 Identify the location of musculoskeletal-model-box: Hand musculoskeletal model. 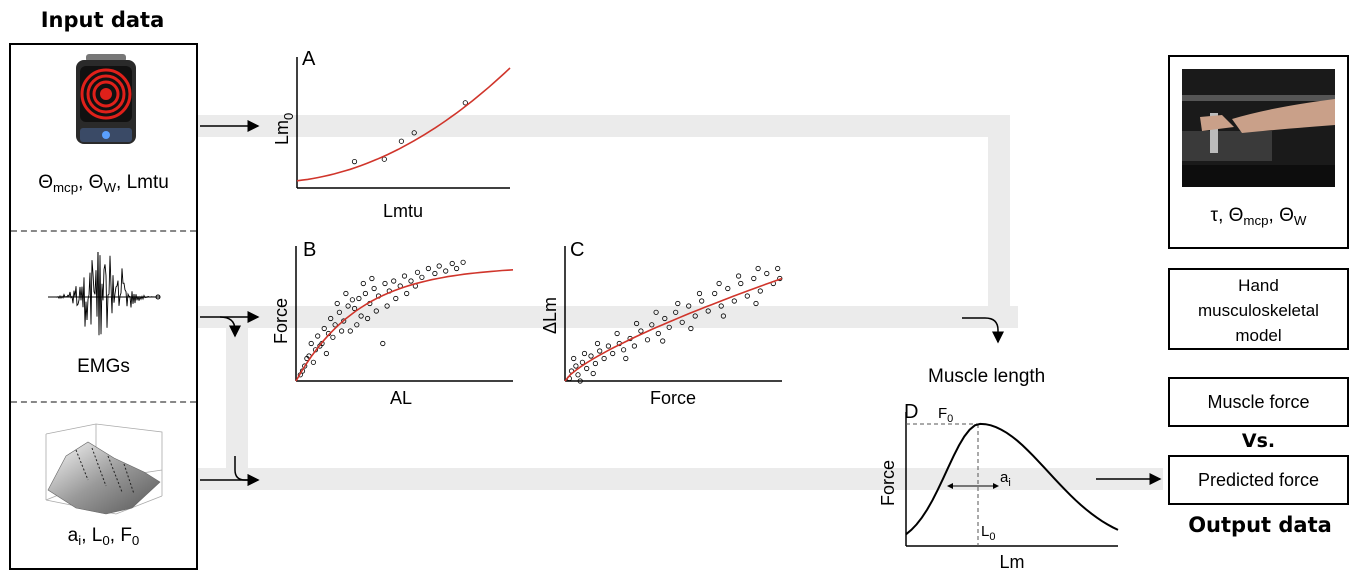
(1258, 309).